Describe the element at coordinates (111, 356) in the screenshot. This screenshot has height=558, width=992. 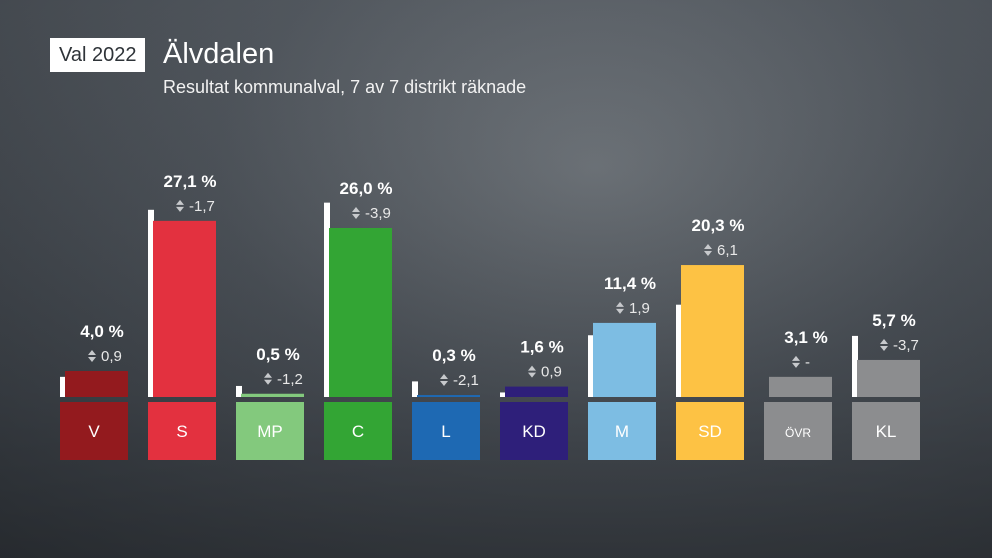
I see `change-label-v: 0,9` at that location.